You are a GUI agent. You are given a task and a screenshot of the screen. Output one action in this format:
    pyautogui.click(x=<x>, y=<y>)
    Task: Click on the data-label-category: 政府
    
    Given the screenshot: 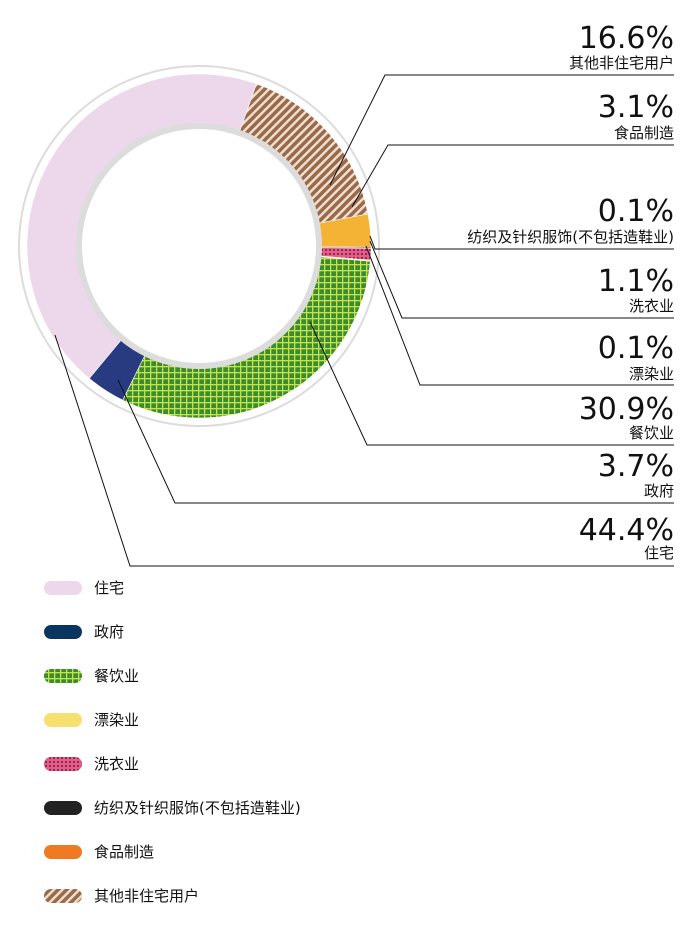 What is the action you would take?
    pyautogui.click(x=659, y=491)
    